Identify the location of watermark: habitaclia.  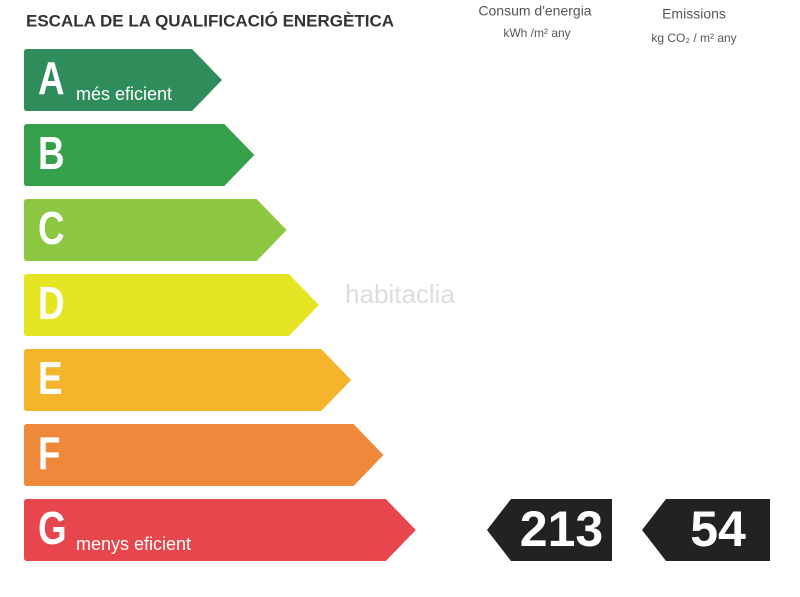
(400, 294).